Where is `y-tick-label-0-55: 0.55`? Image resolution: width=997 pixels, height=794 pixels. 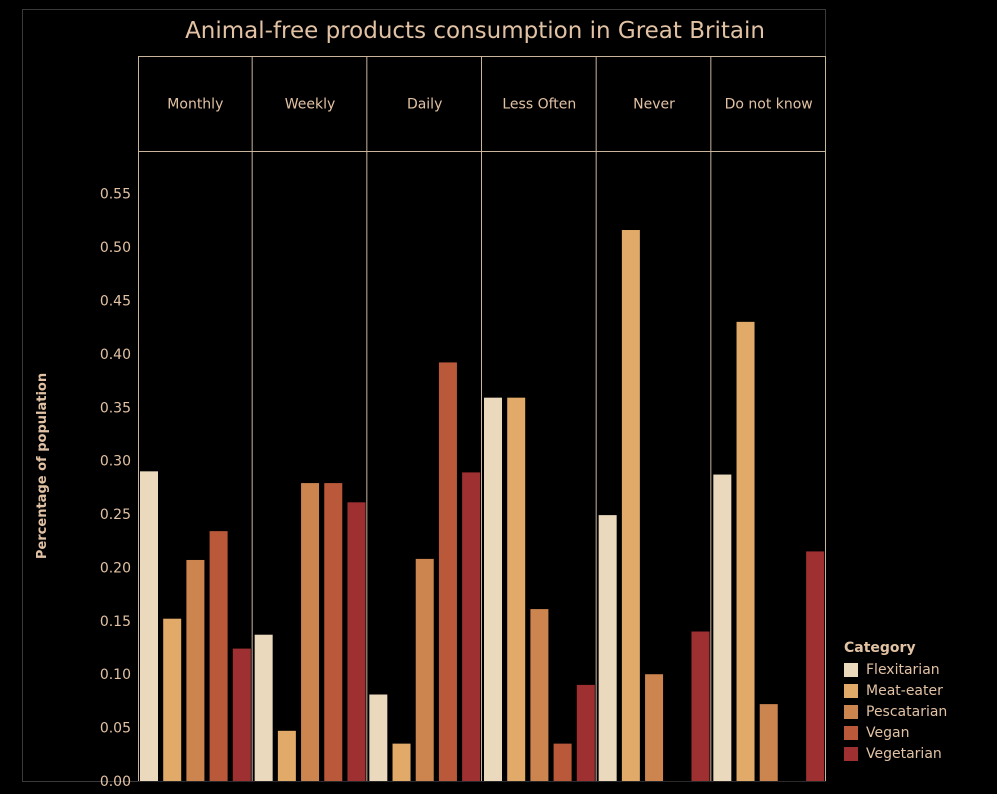 y-tick-label-0-55: 0.55 is located at coordinates (115, 195).